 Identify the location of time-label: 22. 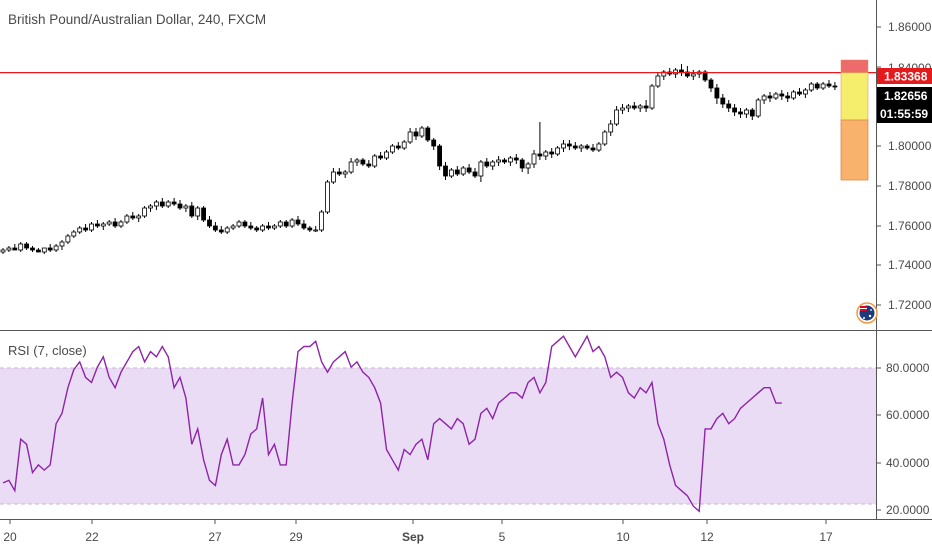
(92, 537).